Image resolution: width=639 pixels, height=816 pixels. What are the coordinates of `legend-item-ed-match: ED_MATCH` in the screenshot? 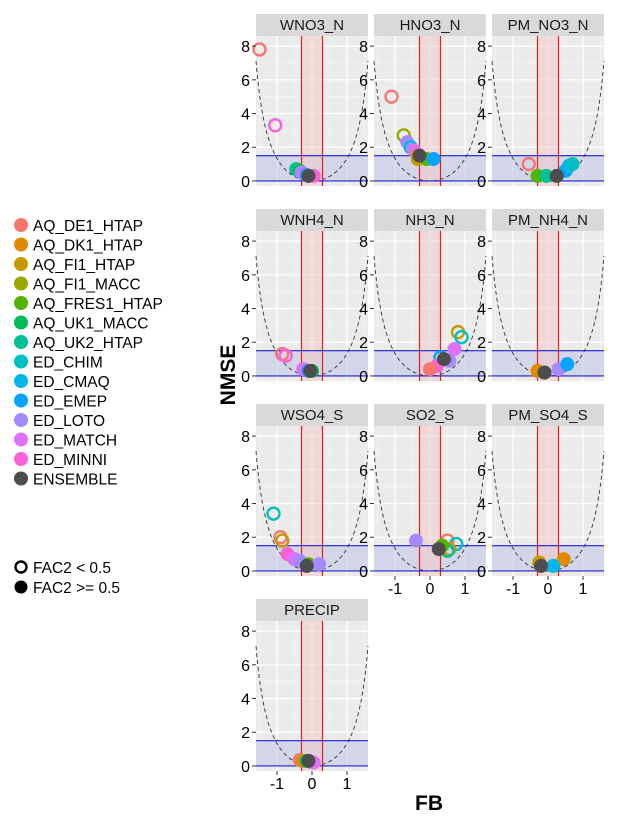 It's located at (65, 441).